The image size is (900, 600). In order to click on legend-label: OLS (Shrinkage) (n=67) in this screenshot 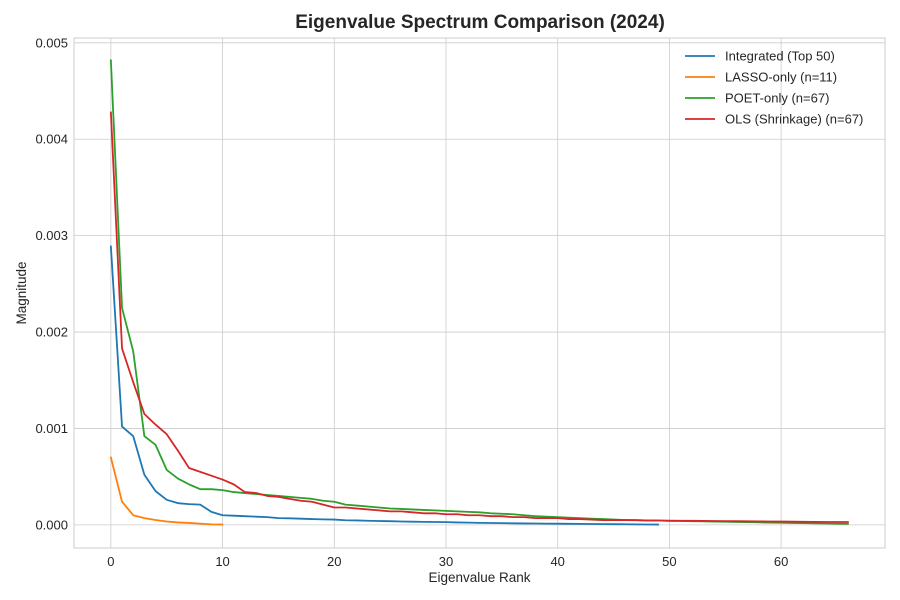, I will do `click(794, 119)`.